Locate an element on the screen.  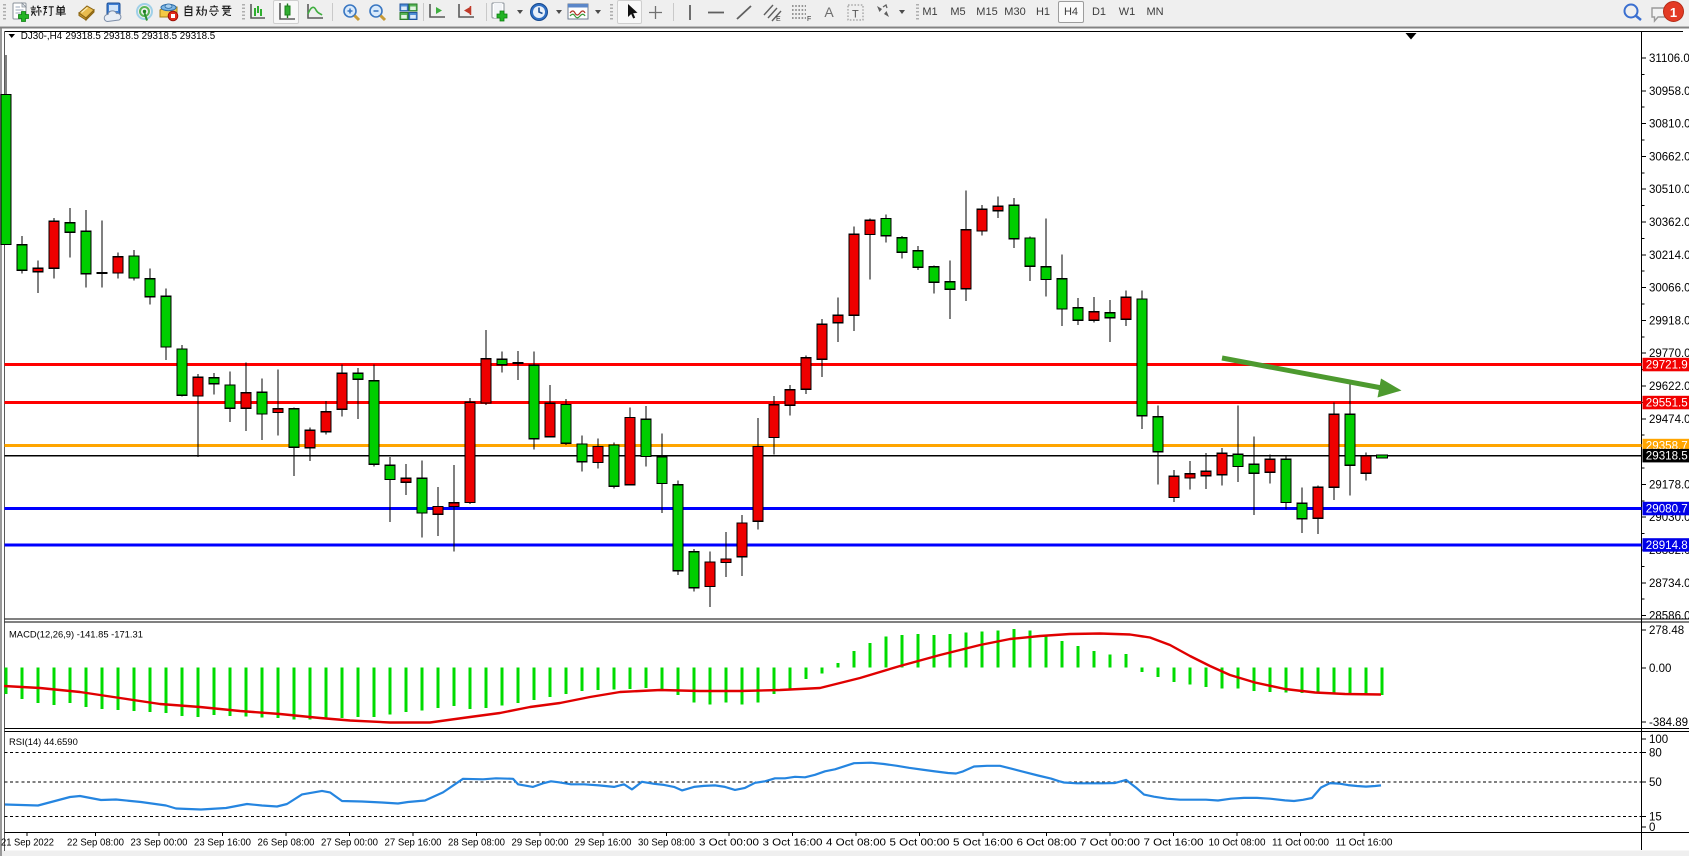
svg-text: RSI(14) 44.6590 is located at coordinates (43, 741).